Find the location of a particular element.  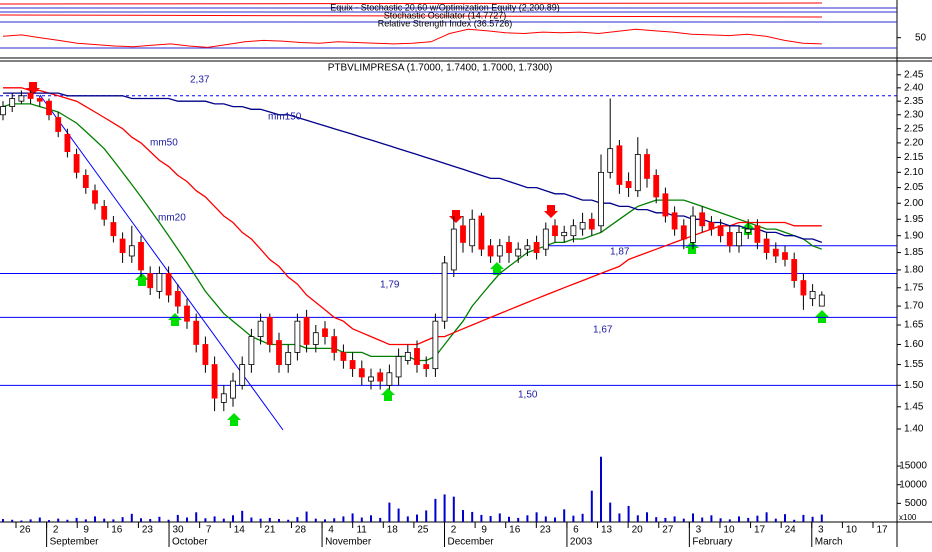

x-tick-label: 18 is located at coordinates (393, 530).